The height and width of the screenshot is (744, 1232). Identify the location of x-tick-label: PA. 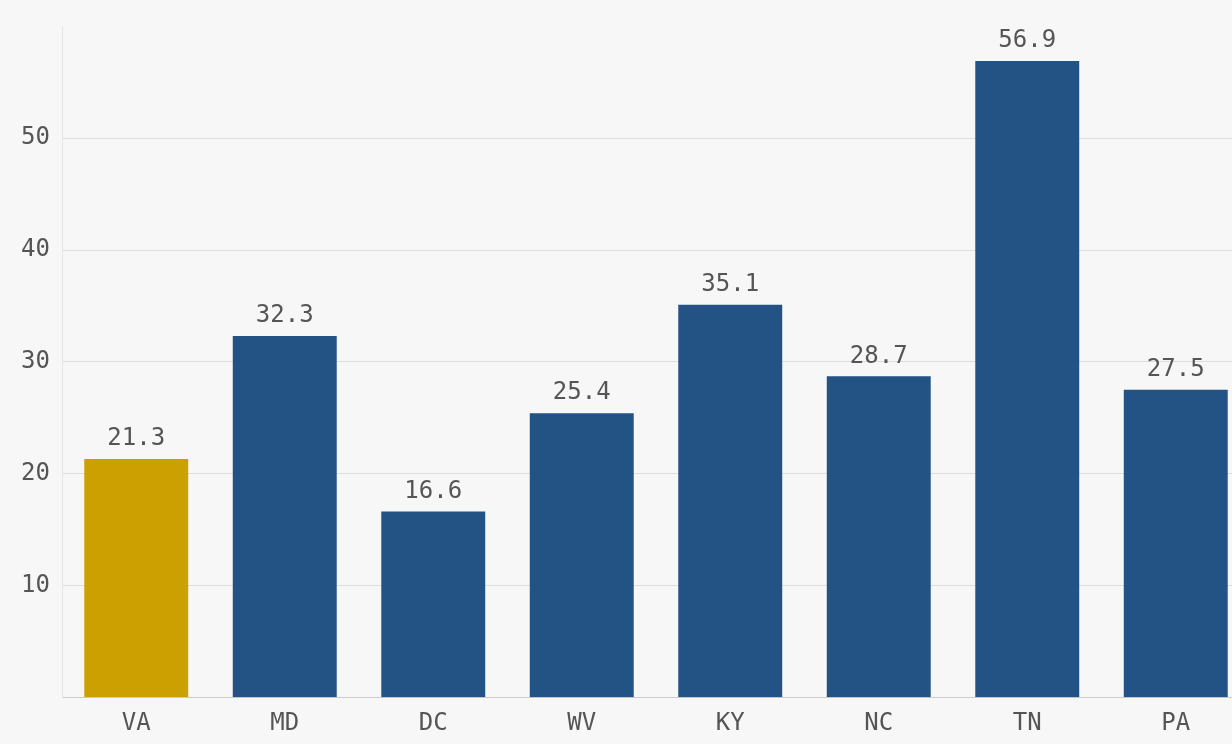
(1176, 721).